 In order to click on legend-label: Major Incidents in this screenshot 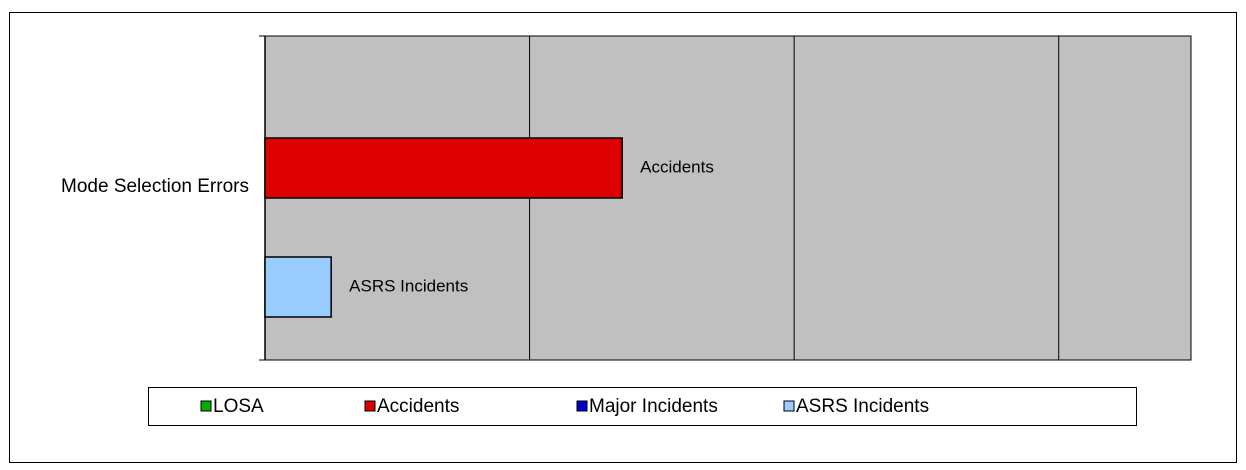, I will do `click(653, 406)`.